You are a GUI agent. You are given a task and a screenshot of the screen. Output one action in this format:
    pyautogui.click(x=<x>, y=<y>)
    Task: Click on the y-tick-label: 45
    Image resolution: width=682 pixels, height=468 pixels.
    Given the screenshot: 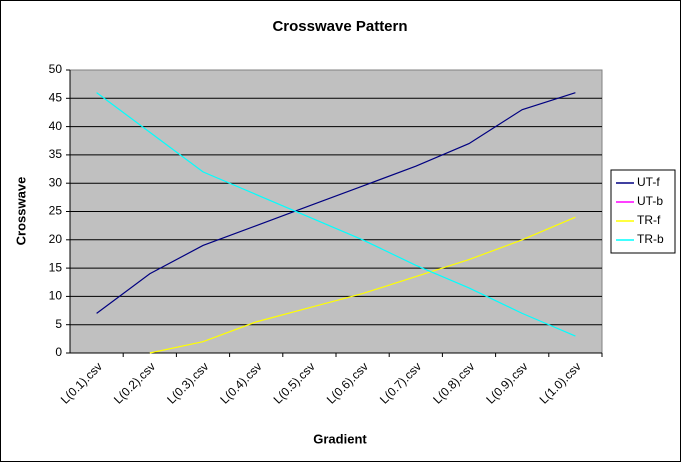 What is the action you would take?
    pyautogui.click(x=56, y=97)
    